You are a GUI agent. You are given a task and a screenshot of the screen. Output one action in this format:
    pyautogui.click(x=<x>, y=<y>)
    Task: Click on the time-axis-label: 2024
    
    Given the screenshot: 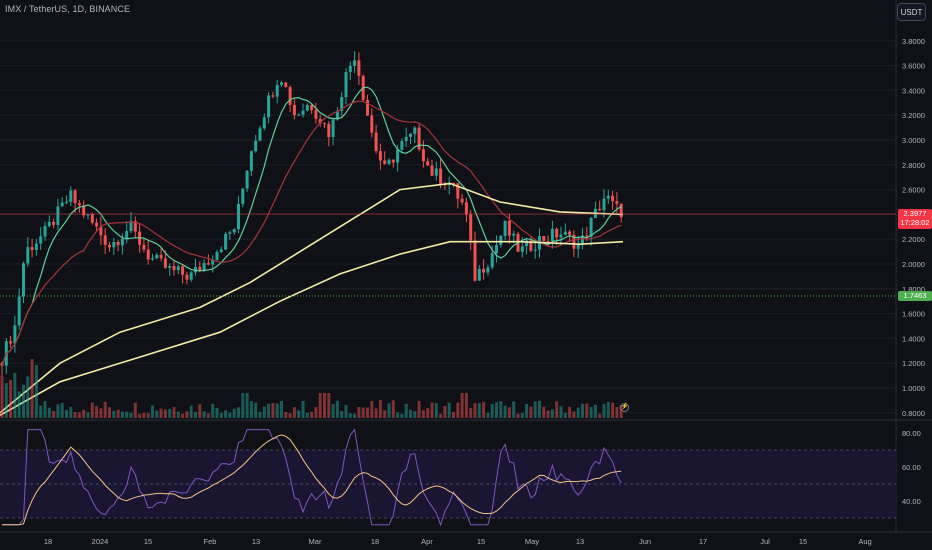 What is the action you would take?
    pyautogui.click(x=100, y=541)
    